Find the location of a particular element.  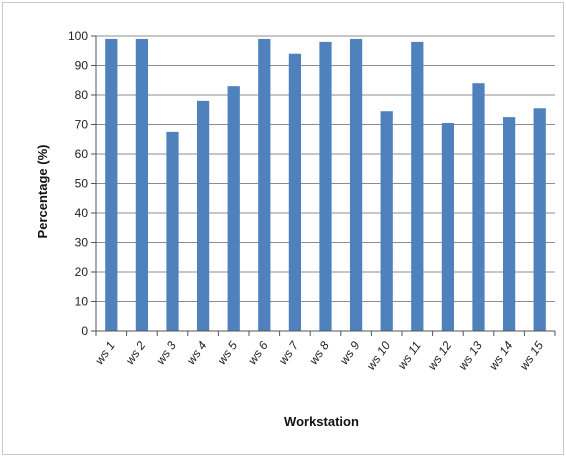

x-tick-label: ws 7 is located at coordinates (289, 352).